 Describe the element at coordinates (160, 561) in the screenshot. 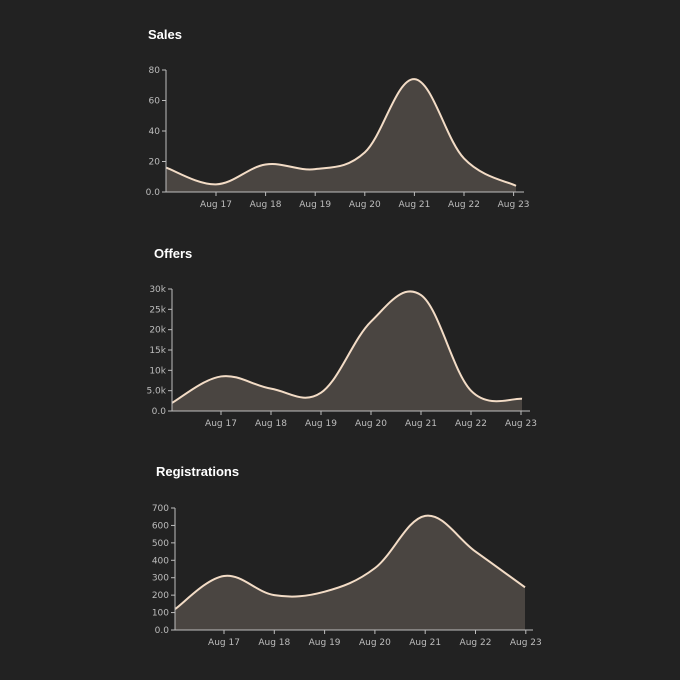

I see `y-tick-label: 400` at that location.